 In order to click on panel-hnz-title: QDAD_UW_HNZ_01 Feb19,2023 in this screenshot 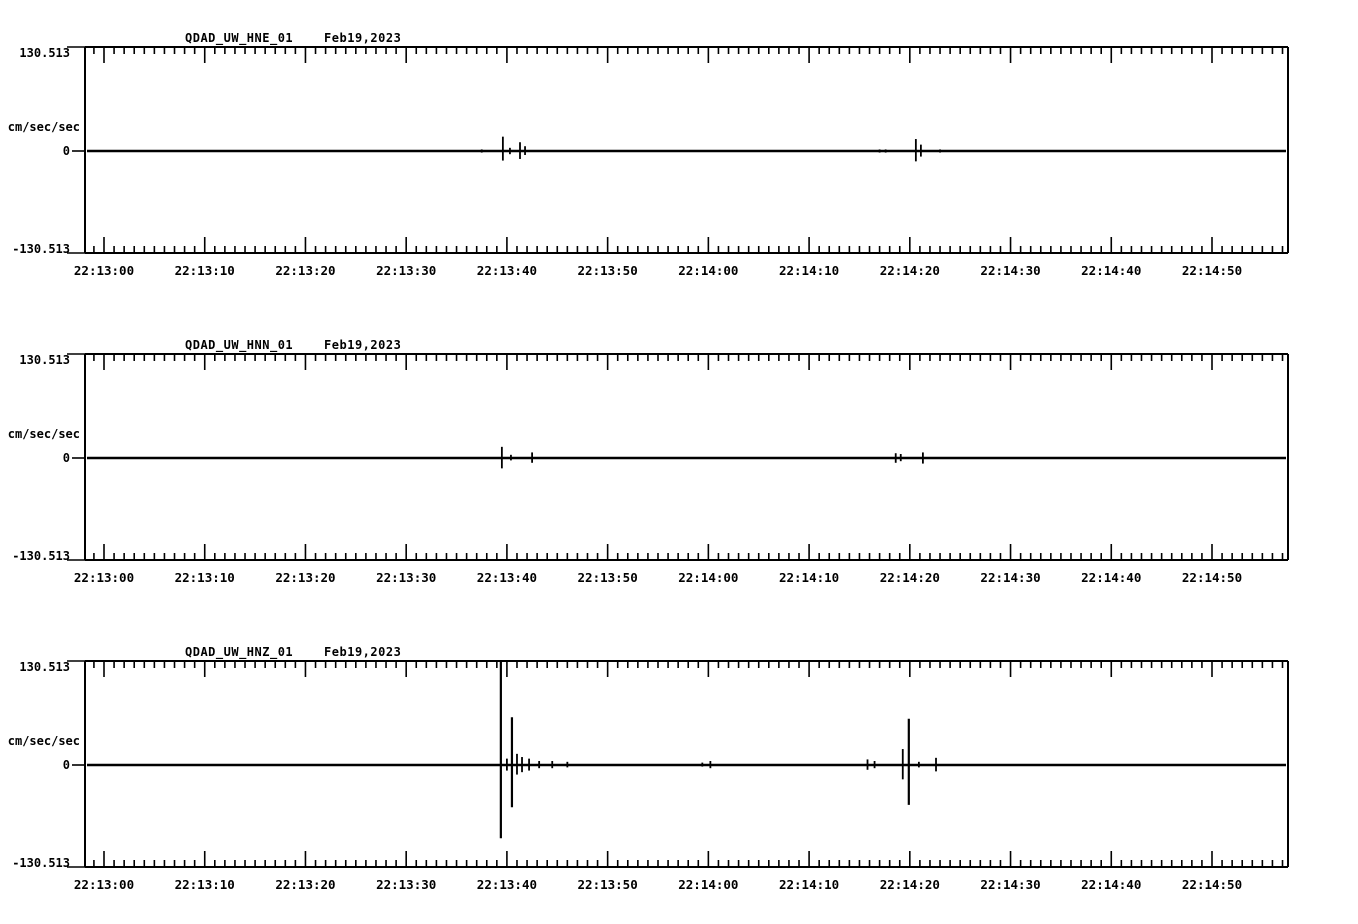, I will do `click(293, 652)`.